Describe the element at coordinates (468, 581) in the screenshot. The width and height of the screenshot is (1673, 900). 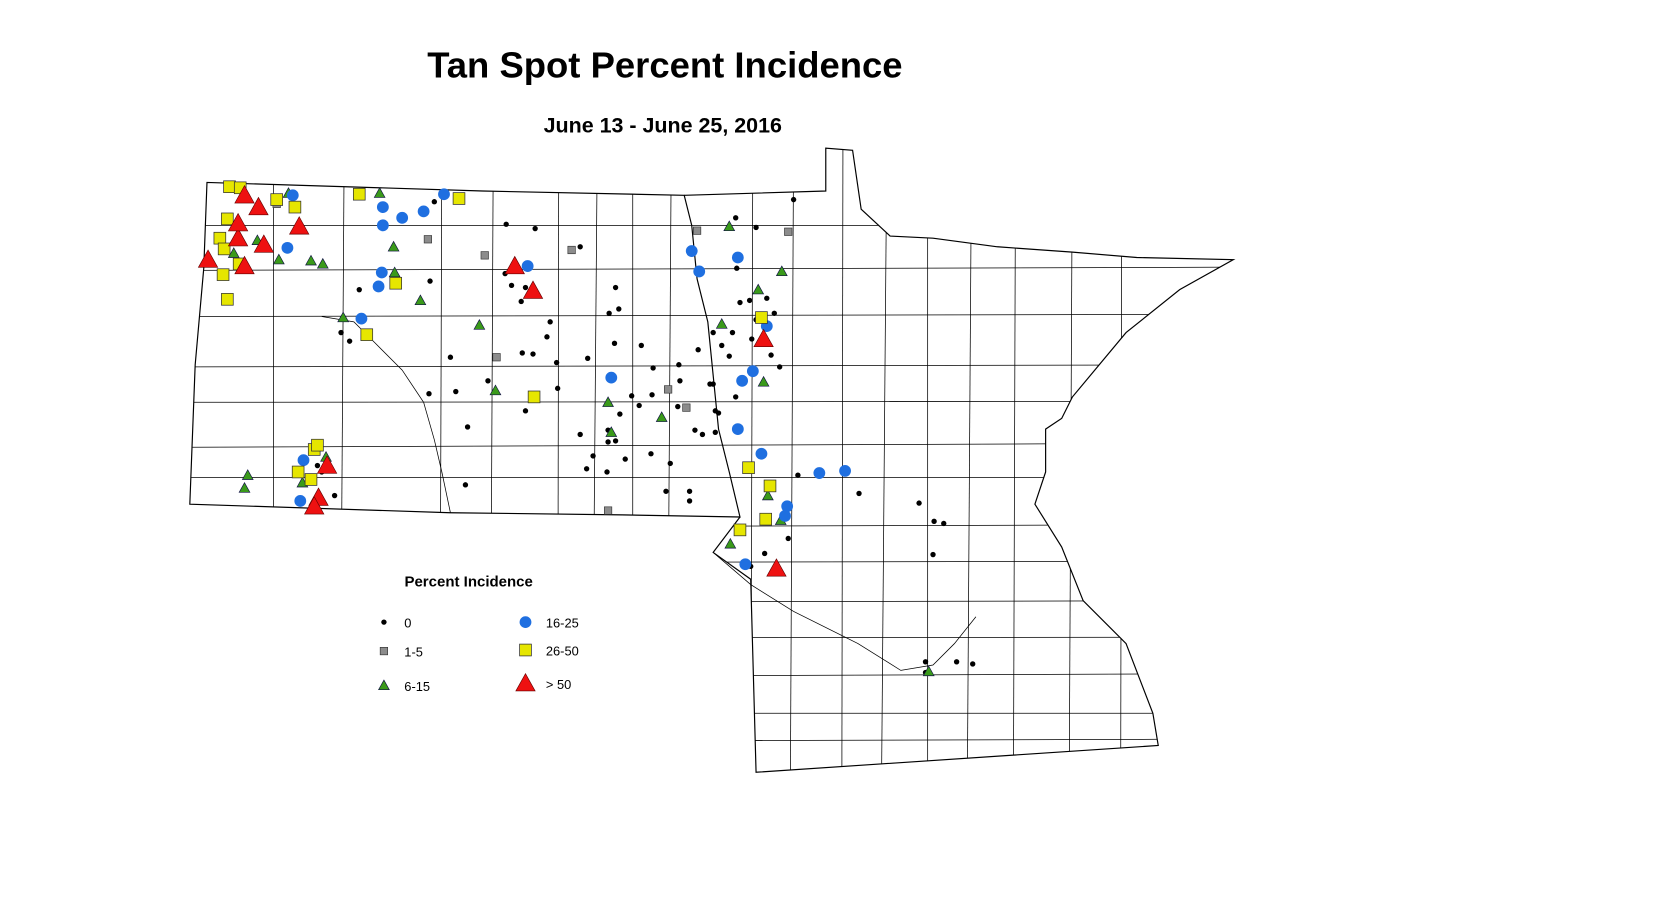
I see `legend-title: Percent Incidence` at that location.